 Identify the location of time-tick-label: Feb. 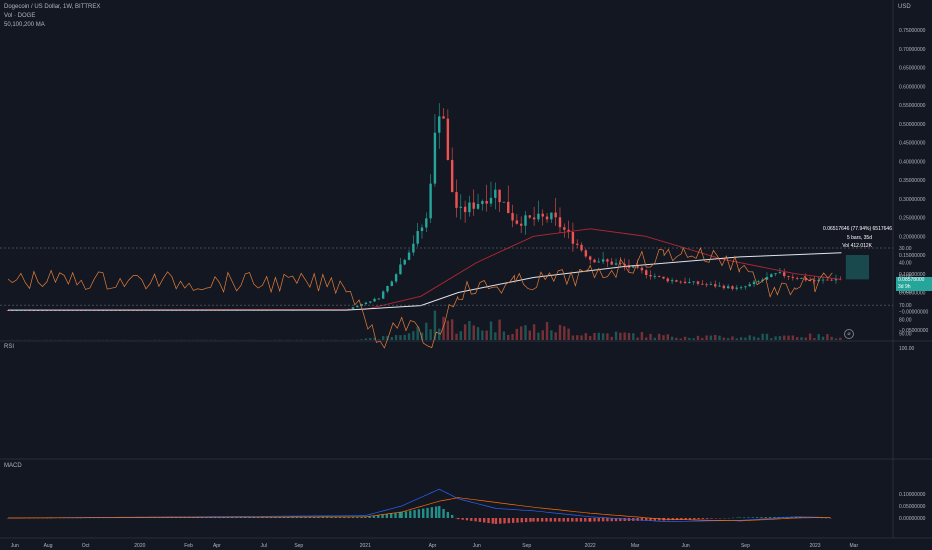
(188, 546).